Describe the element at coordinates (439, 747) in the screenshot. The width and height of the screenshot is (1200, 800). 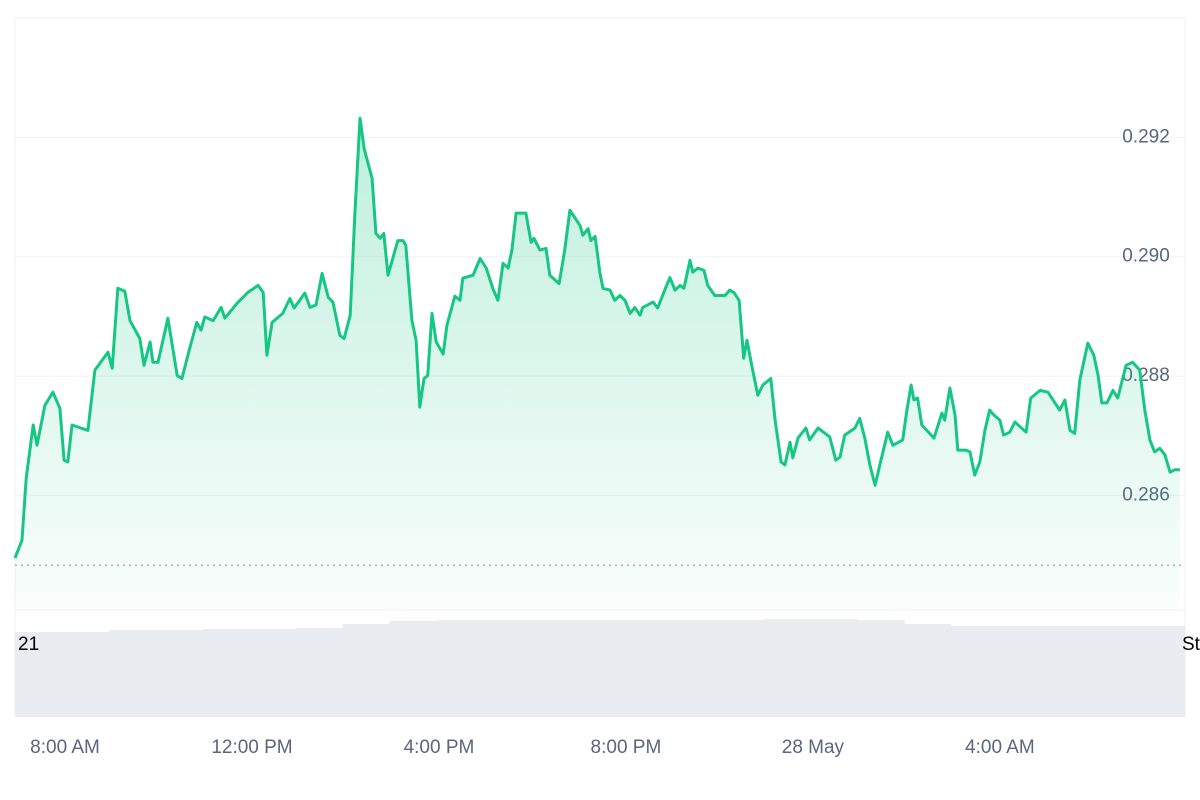
I see `x-tick-label: 4:00 PM` at that location.